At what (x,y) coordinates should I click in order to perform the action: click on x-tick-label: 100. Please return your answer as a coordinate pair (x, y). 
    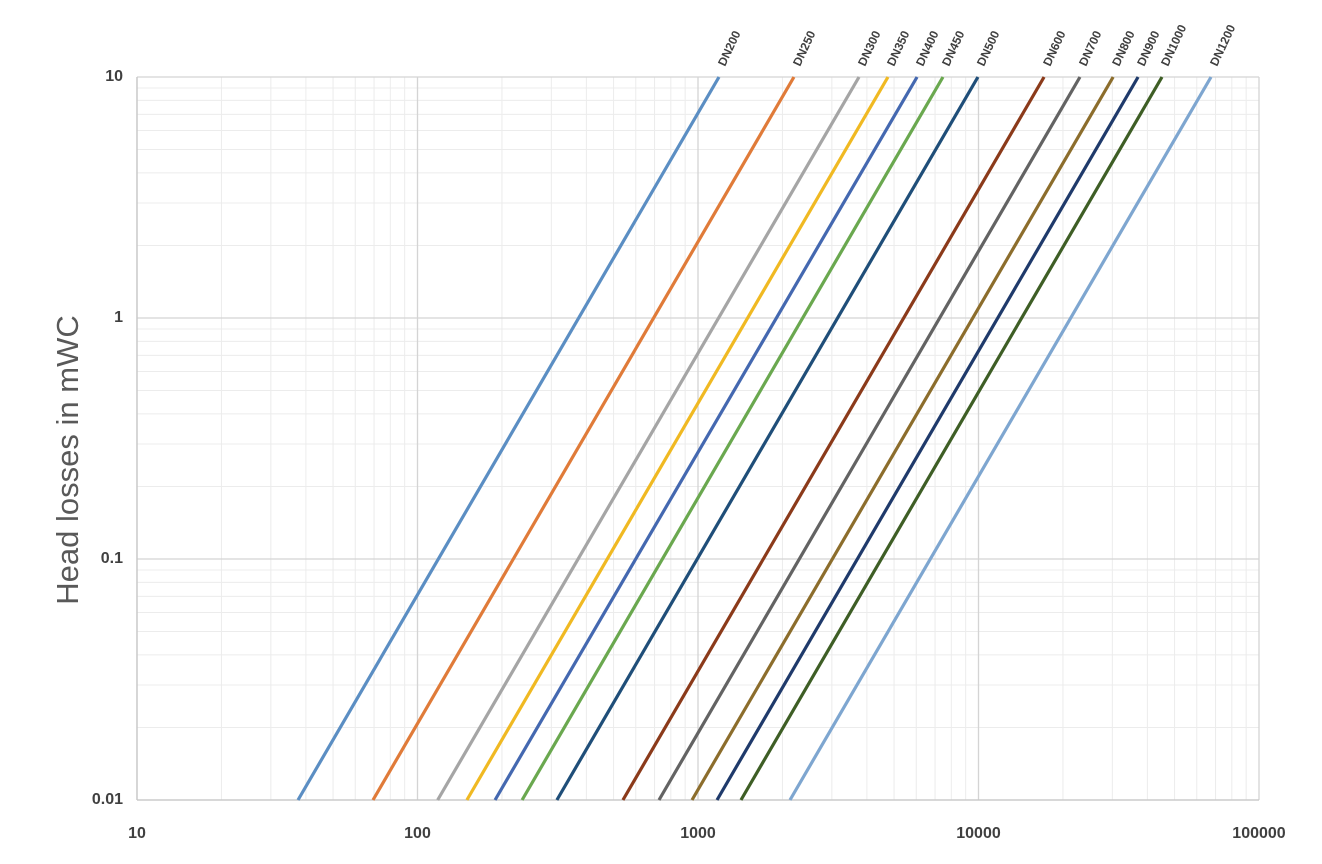
    Looking at the image, I should click on (417, 833).